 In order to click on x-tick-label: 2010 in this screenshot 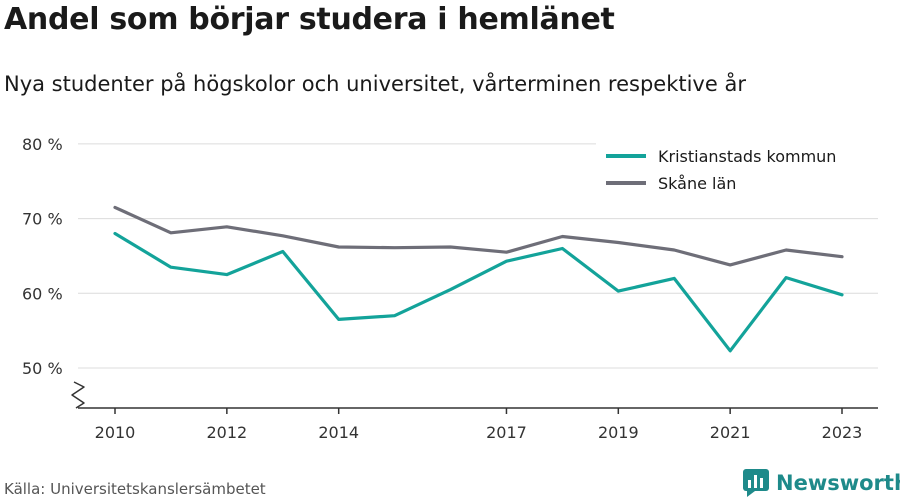, I will do `click(115, 432)`.